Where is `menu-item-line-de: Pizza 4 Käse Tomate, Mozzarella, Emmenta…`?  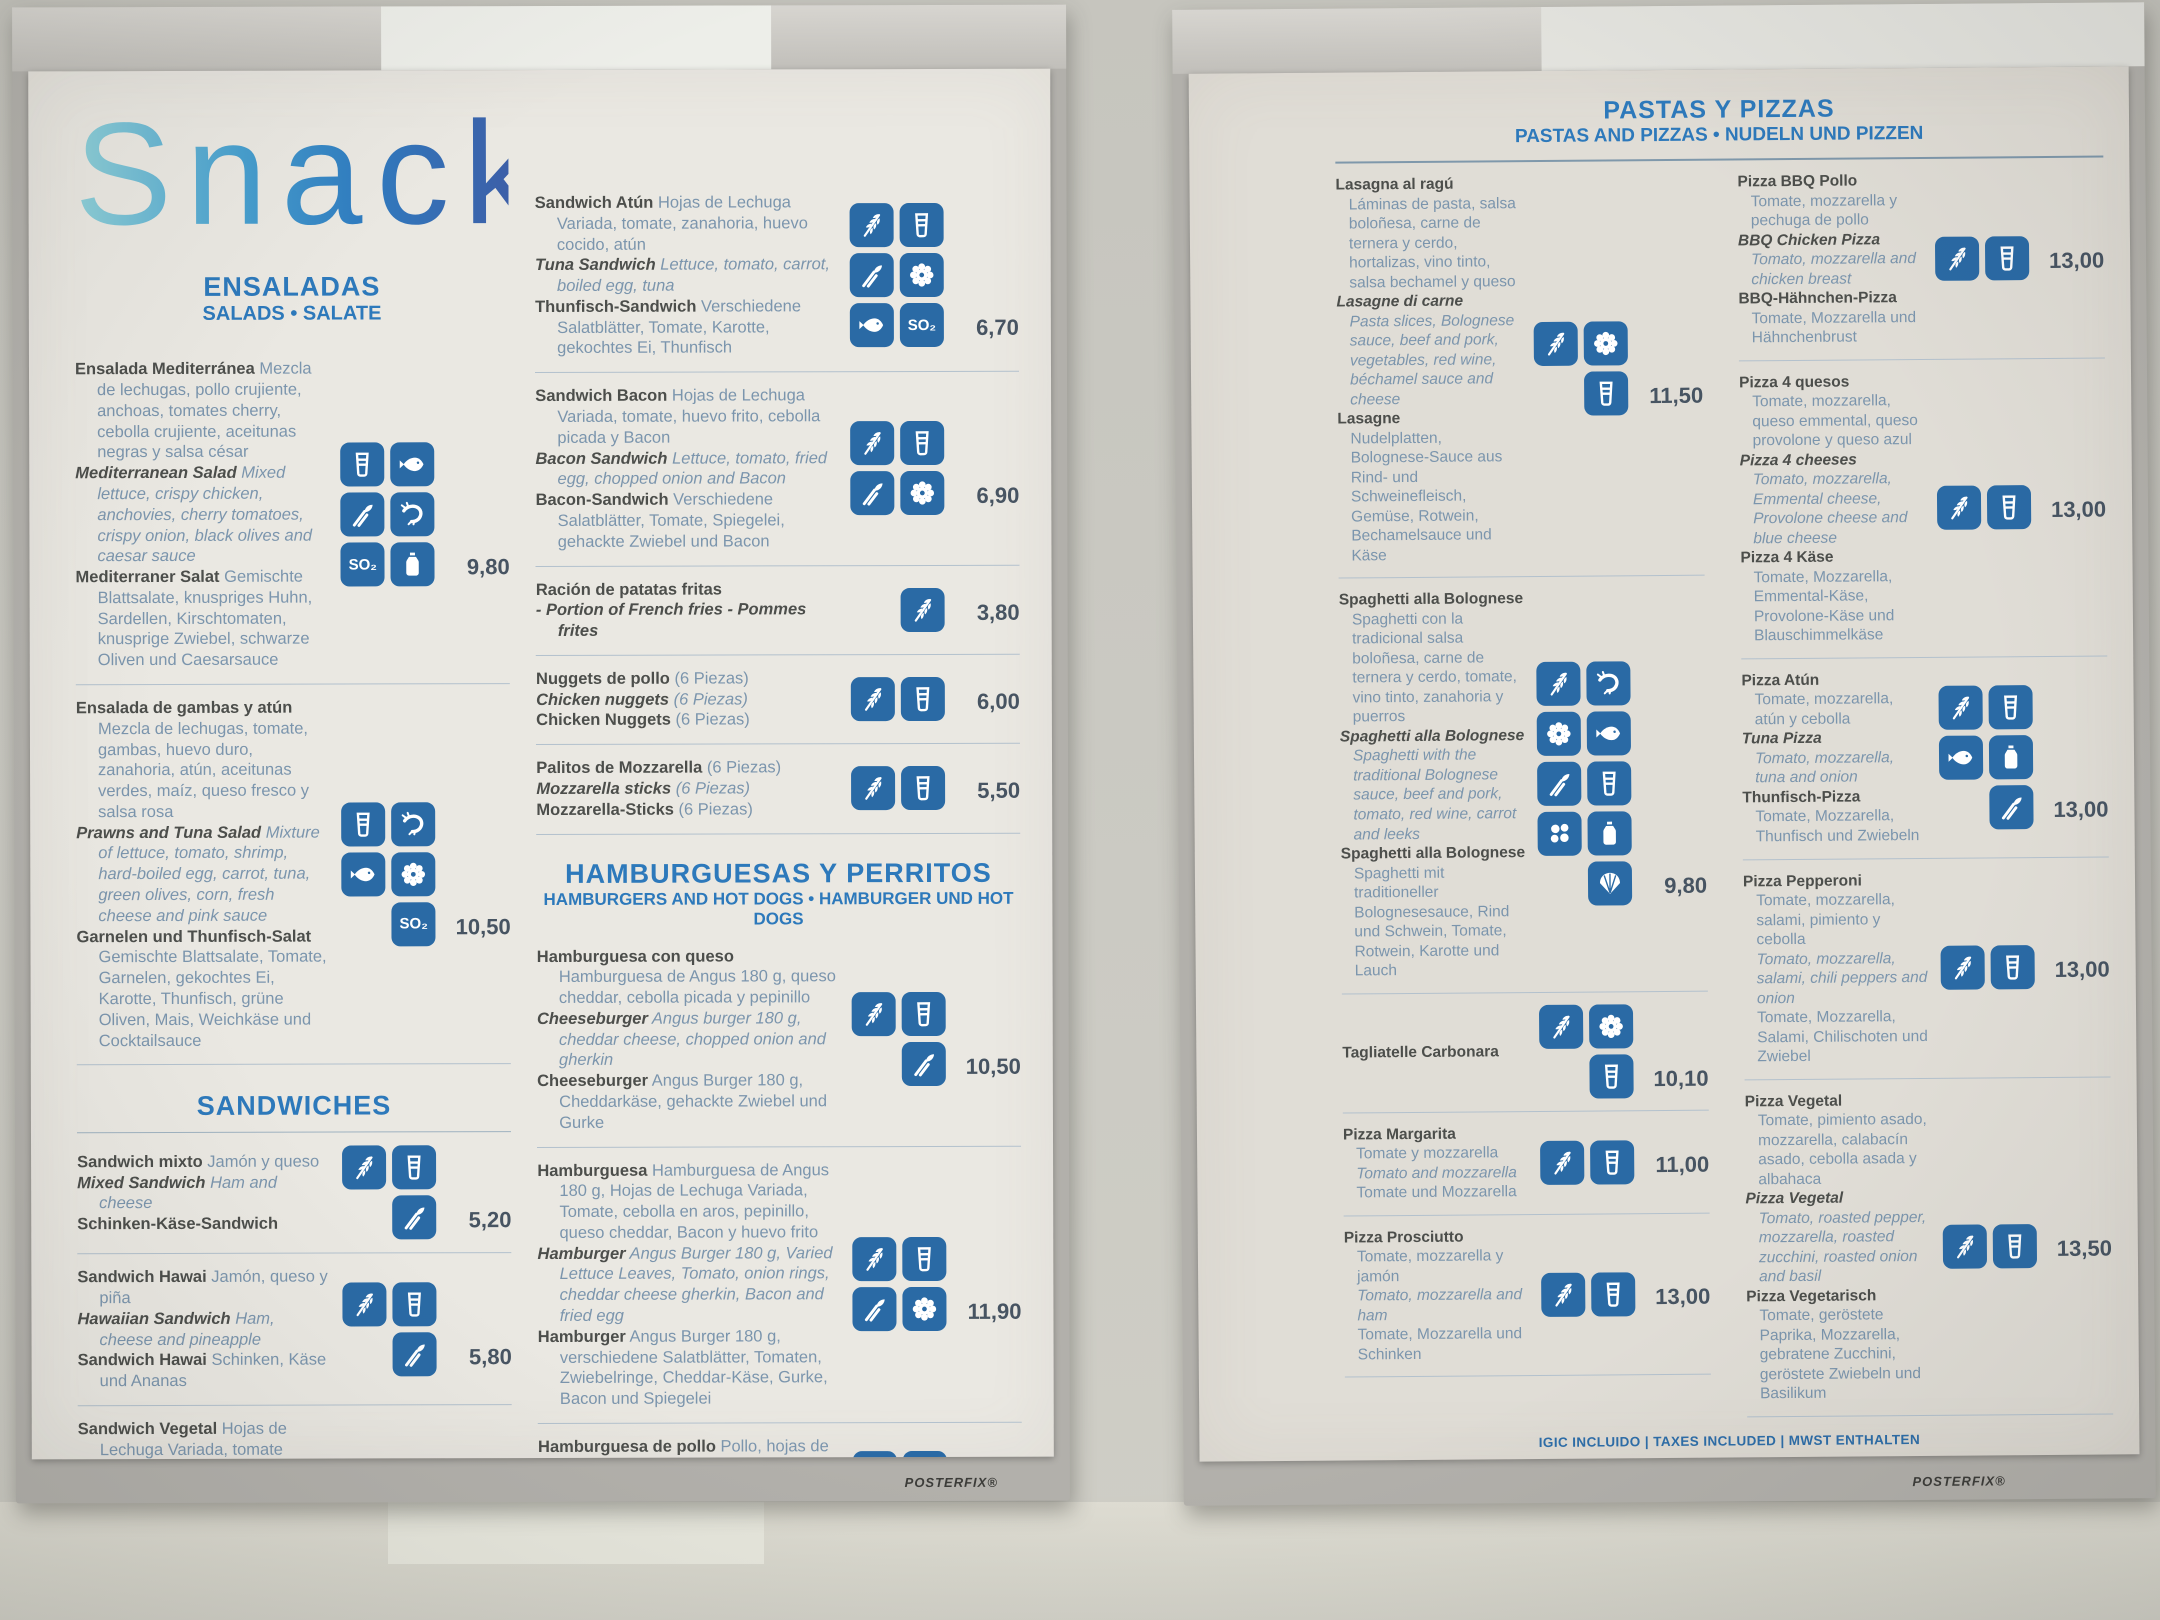 menu-item-line-de: Pizza 4 Käse Tomate, Mozzarella, Emmenta… is located at coordinates (1833, 596).